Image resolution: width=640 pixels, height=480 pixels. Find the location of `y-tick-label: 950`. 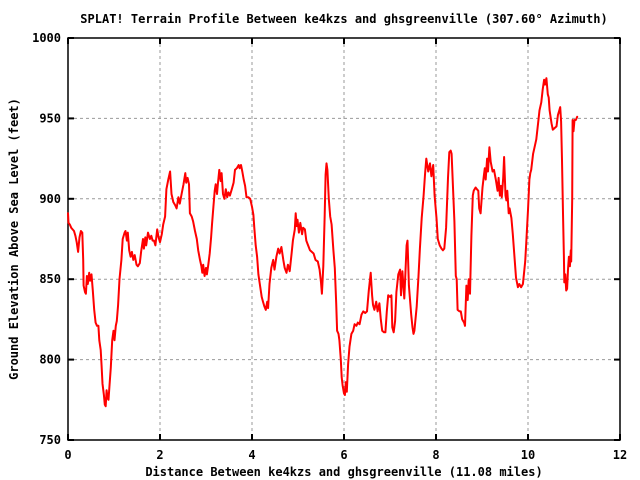

y-tick-label: 950 is located at coordinates (50, 118).